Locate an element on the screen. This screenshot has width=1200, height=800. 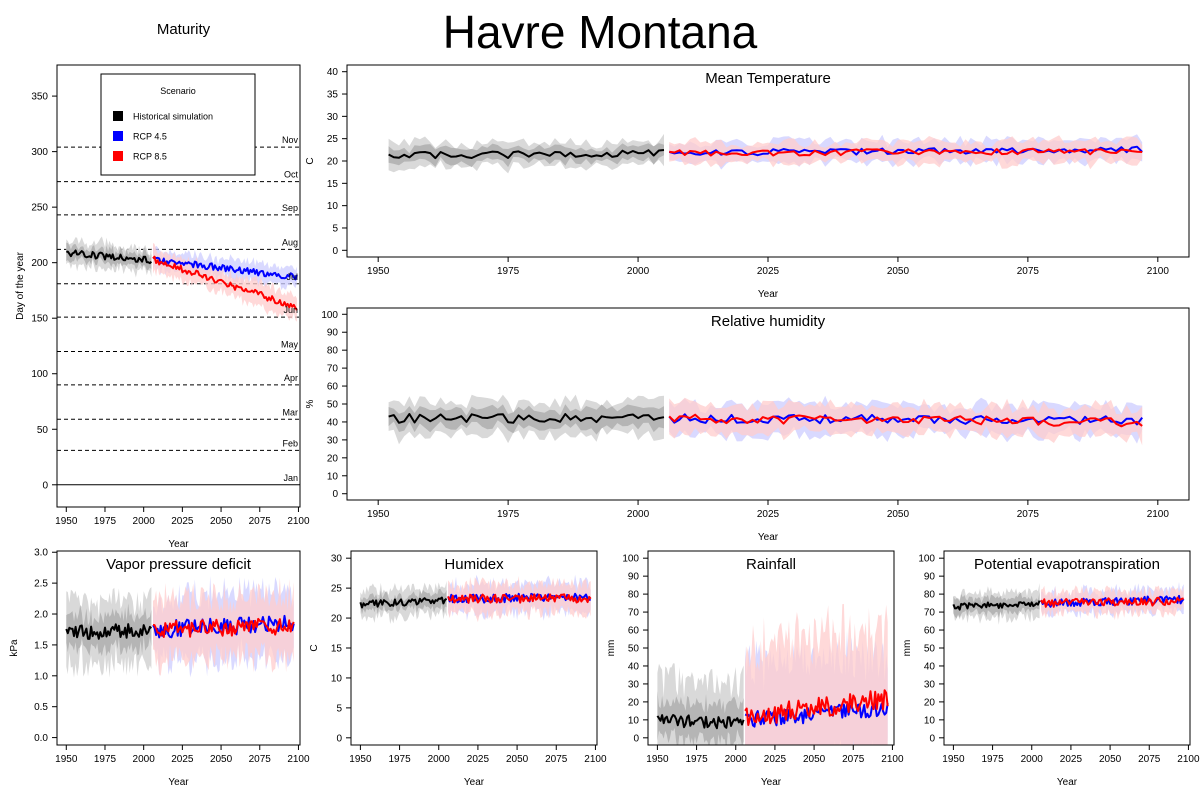
relative-humidity-x-axis-label: Year is located at coordinates (768, 537).